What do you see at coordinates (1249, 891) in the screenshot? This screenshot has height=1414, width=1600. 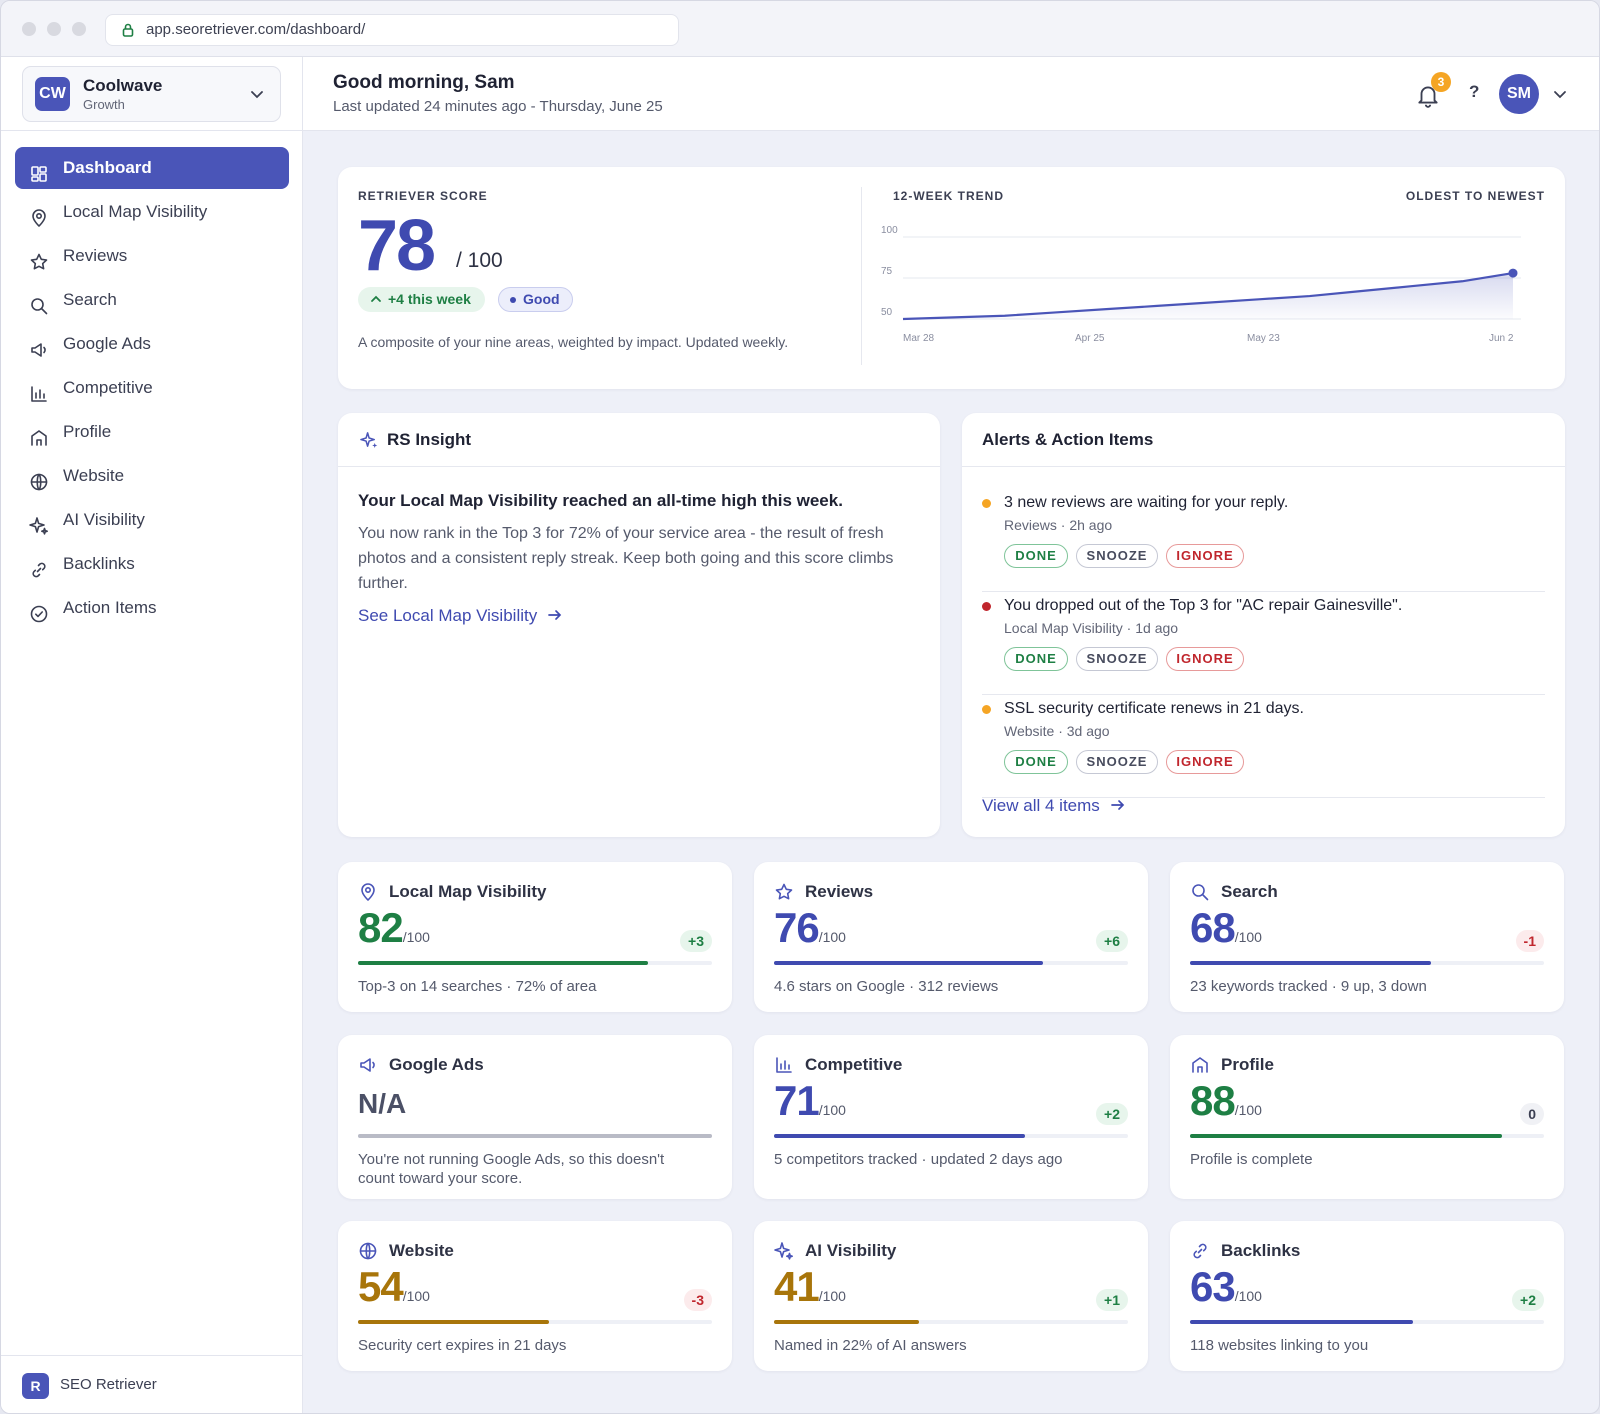 I see `metric-title: Search` at bounding box center [1249, 891].